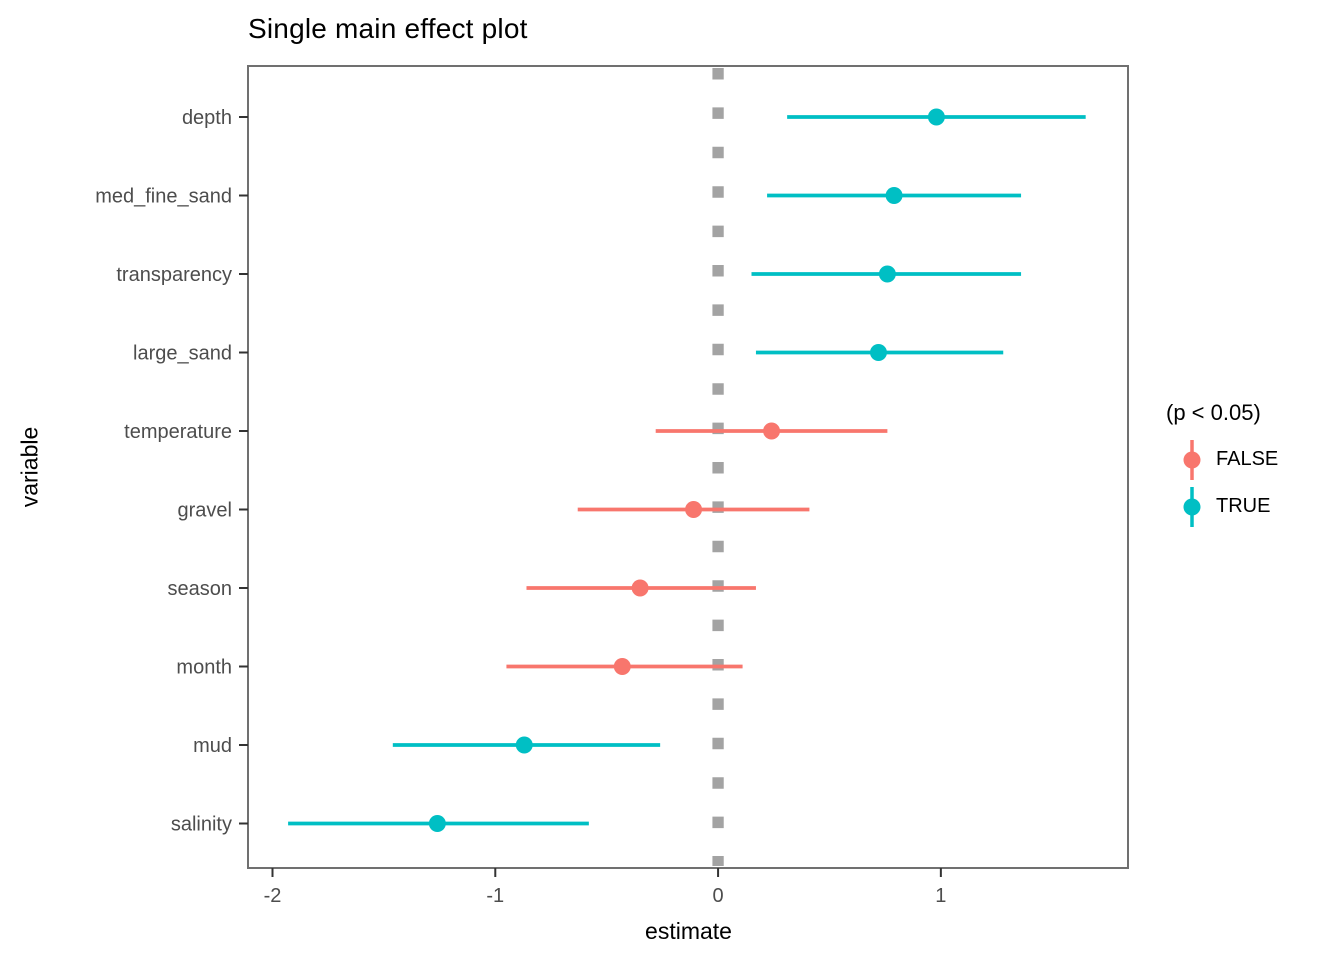 The height and width of the screenshot is (960, 1344). What do you see at coordinates (894, 195) in the screenshot?
I see `point-med_fine_sand` at bounding box center [894, 195].